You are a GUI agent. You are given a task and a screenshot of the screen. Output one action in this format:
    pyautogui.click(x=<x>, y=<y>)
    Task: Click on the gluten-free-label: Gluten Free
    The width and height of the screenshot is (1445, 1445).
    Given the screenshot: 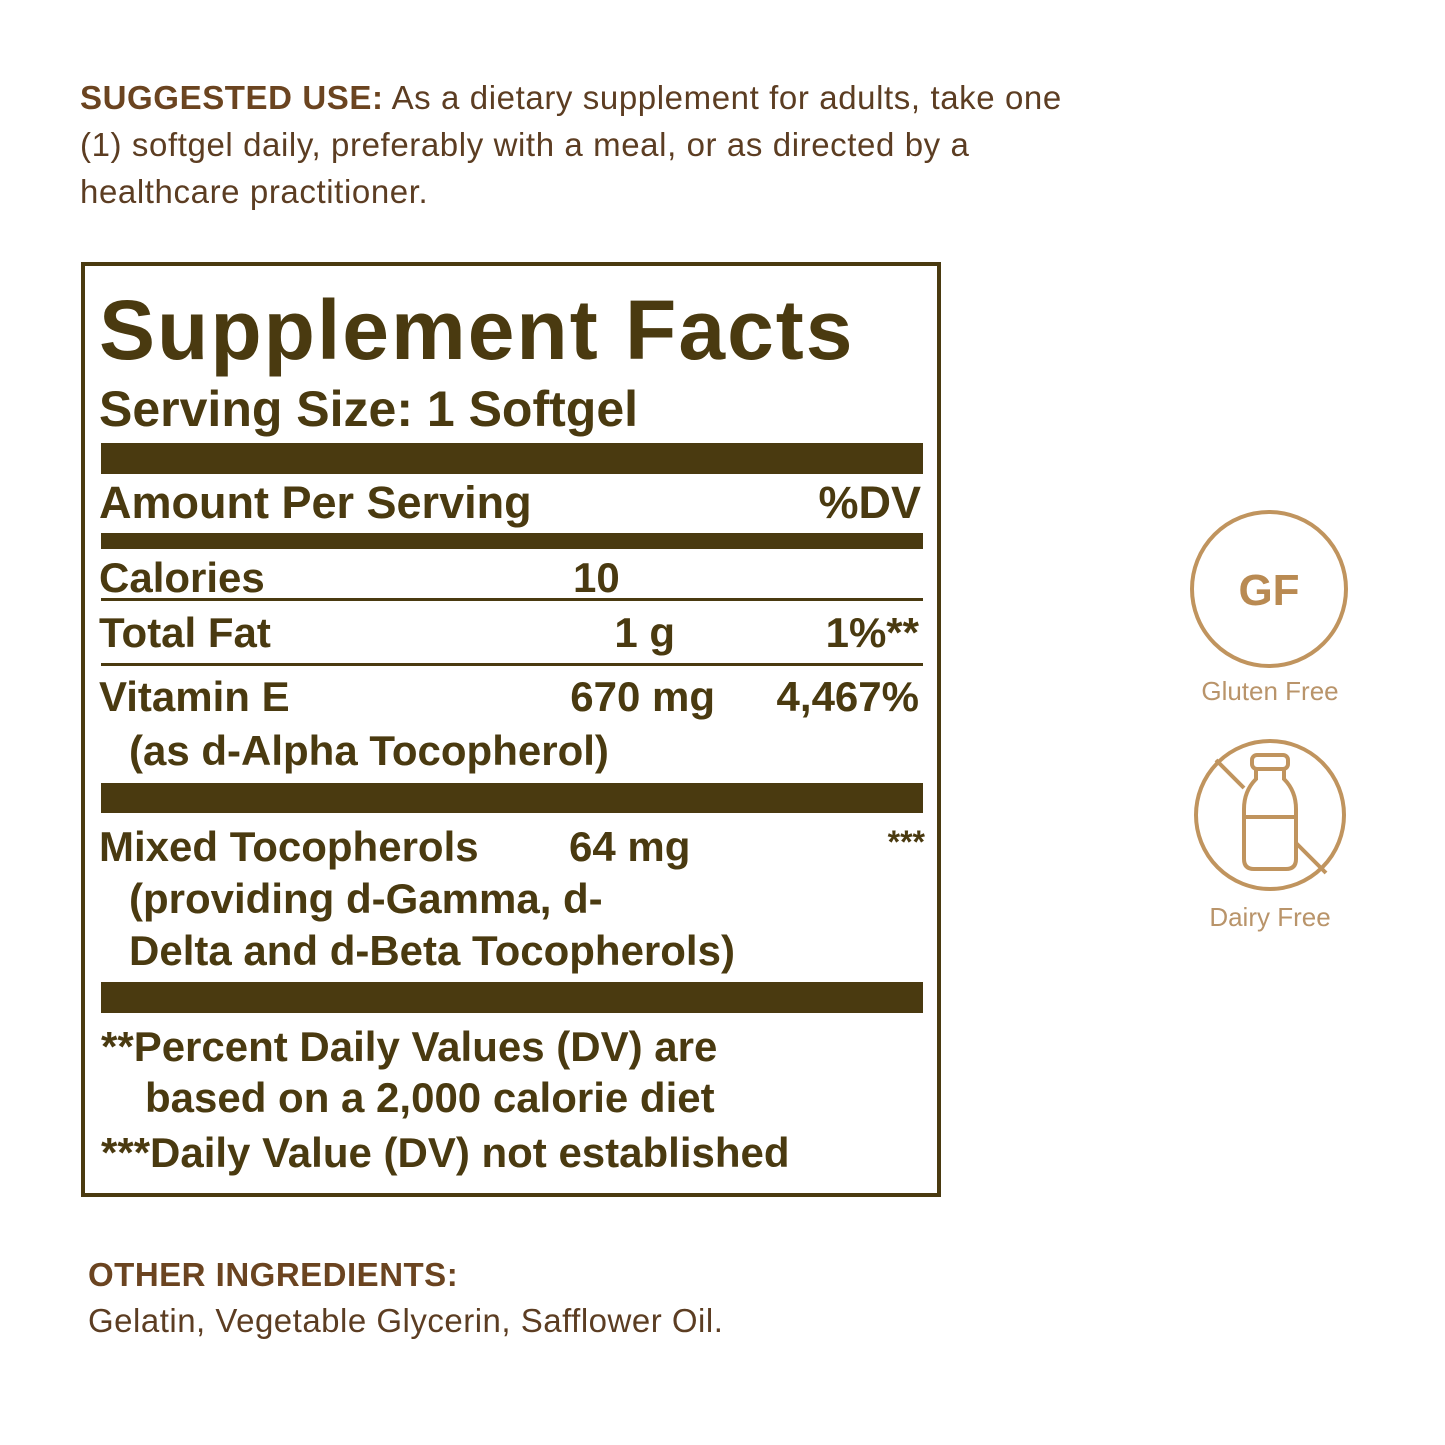 What is the action you would take?
    pyautogui.click(x=1270, y=691)
    